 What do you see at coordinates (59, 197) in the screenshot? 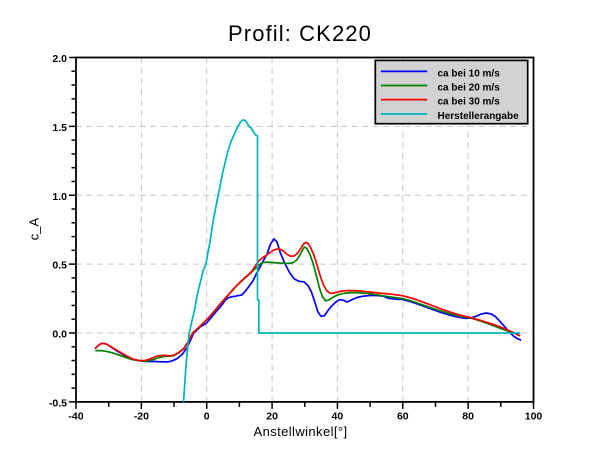
I see `svg-text: 1.0` at bounding box center [59, 197].